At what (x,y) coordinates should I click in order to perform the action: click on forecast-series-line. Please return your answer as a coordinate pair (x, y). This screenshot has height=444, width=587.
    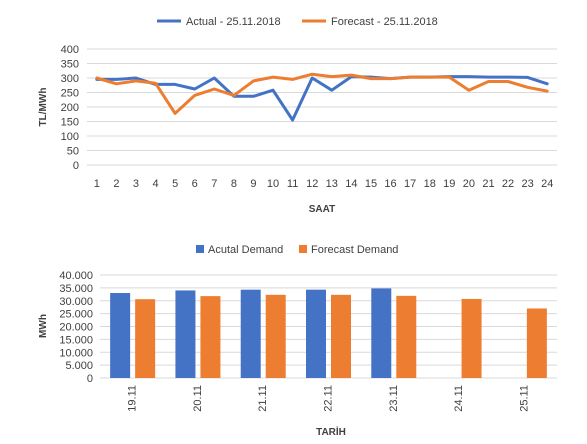
    Looking at the image, I should click on (322, 93).